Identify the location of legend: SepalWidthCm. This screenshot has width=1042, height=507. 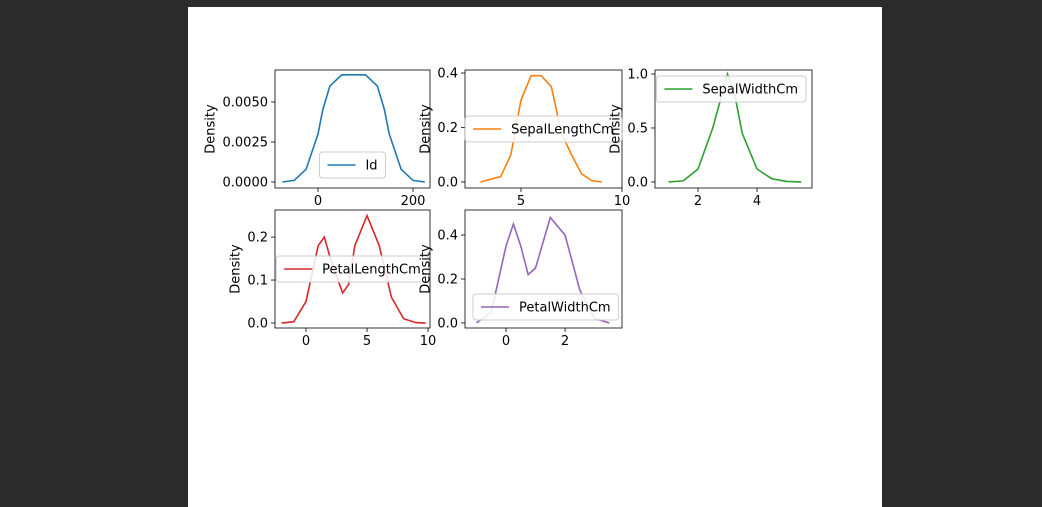
(731, 89).